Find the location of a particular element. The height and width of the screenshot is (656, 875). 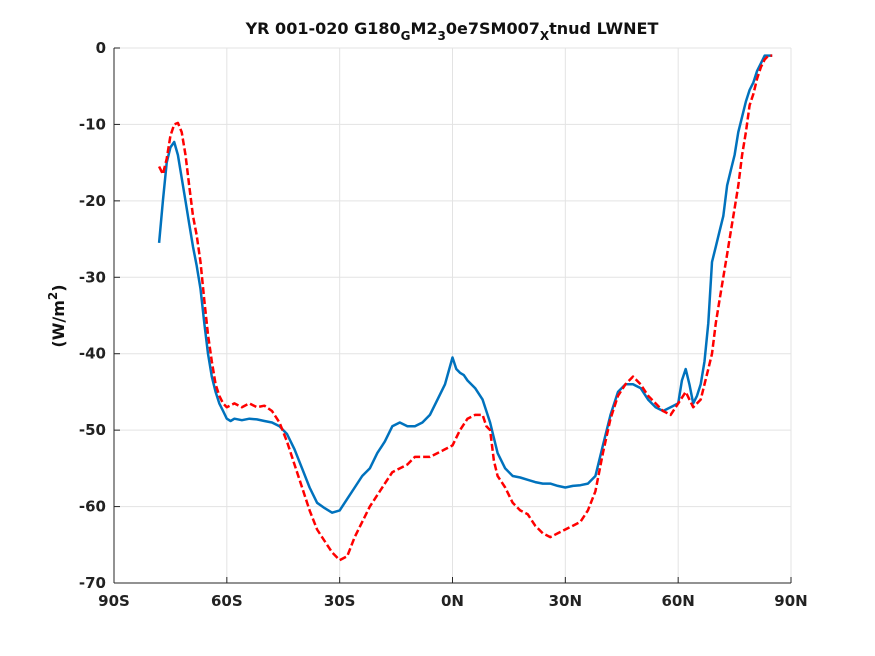

x-tick-label: 60S is located at coordinates (227, 601).